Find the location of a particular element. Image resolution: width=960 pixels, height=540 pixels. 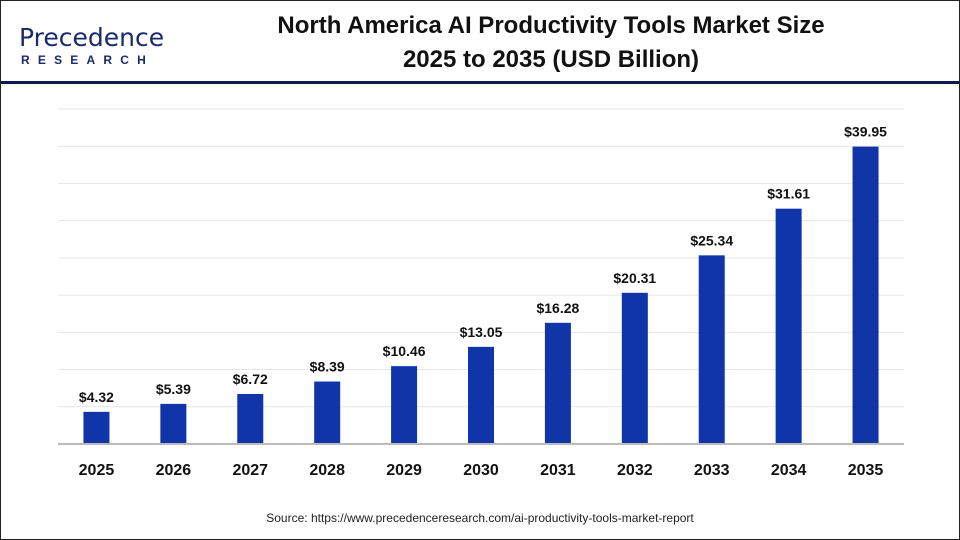

x-tick-label: 2026 is located at coordinates (174, 470).